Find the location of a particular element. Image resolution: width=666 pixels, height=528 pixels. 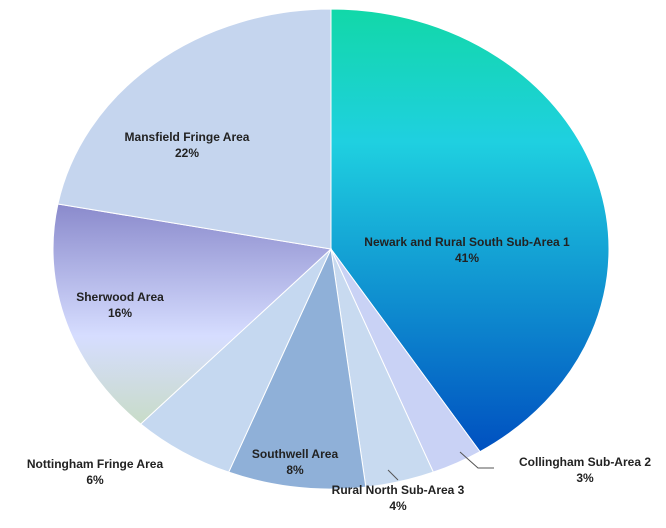

value-label: 3% is located at coordinates (585, 478).